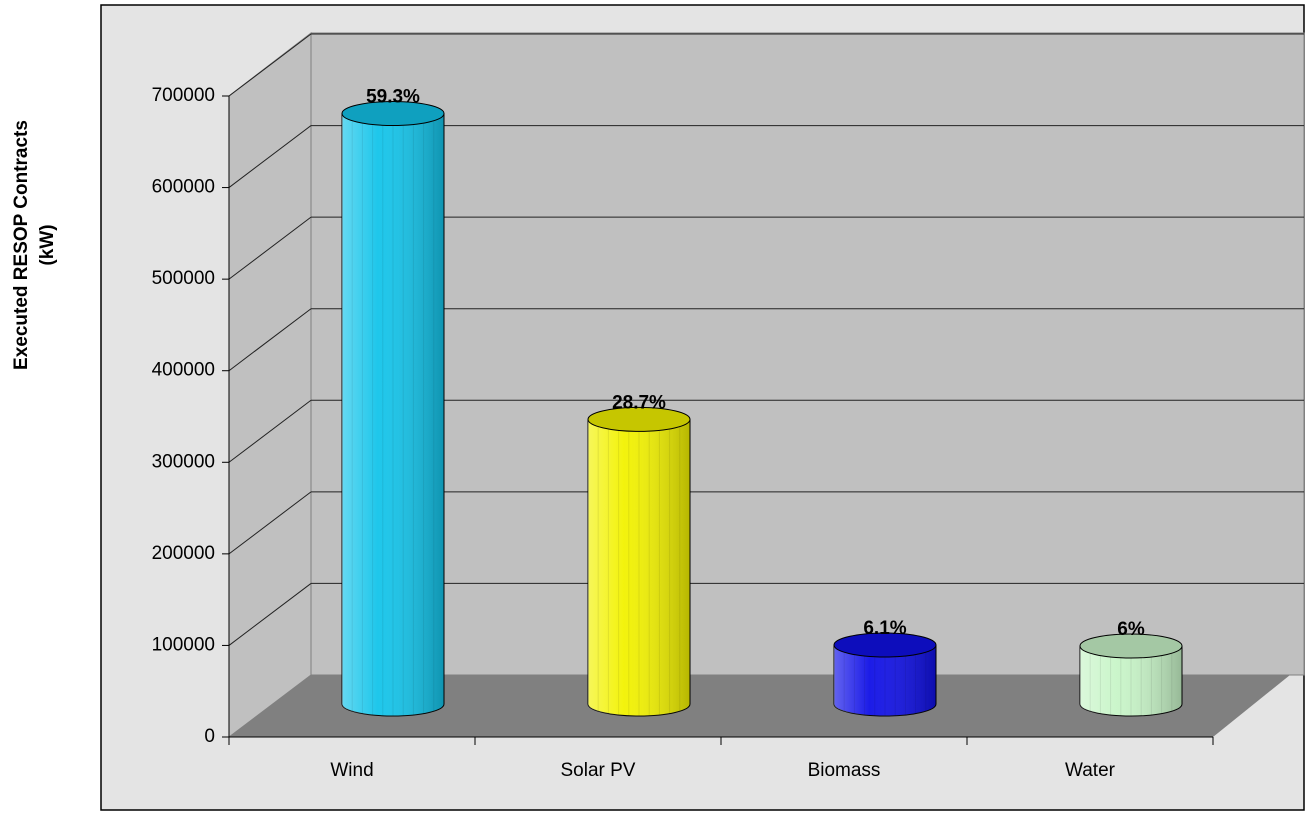 Image resolution: width=1309 pixels, height=813 pixels. Describe the element at coordinates (183, 278) in the screenshot. I see `y-tick-label: 500000` at that location.